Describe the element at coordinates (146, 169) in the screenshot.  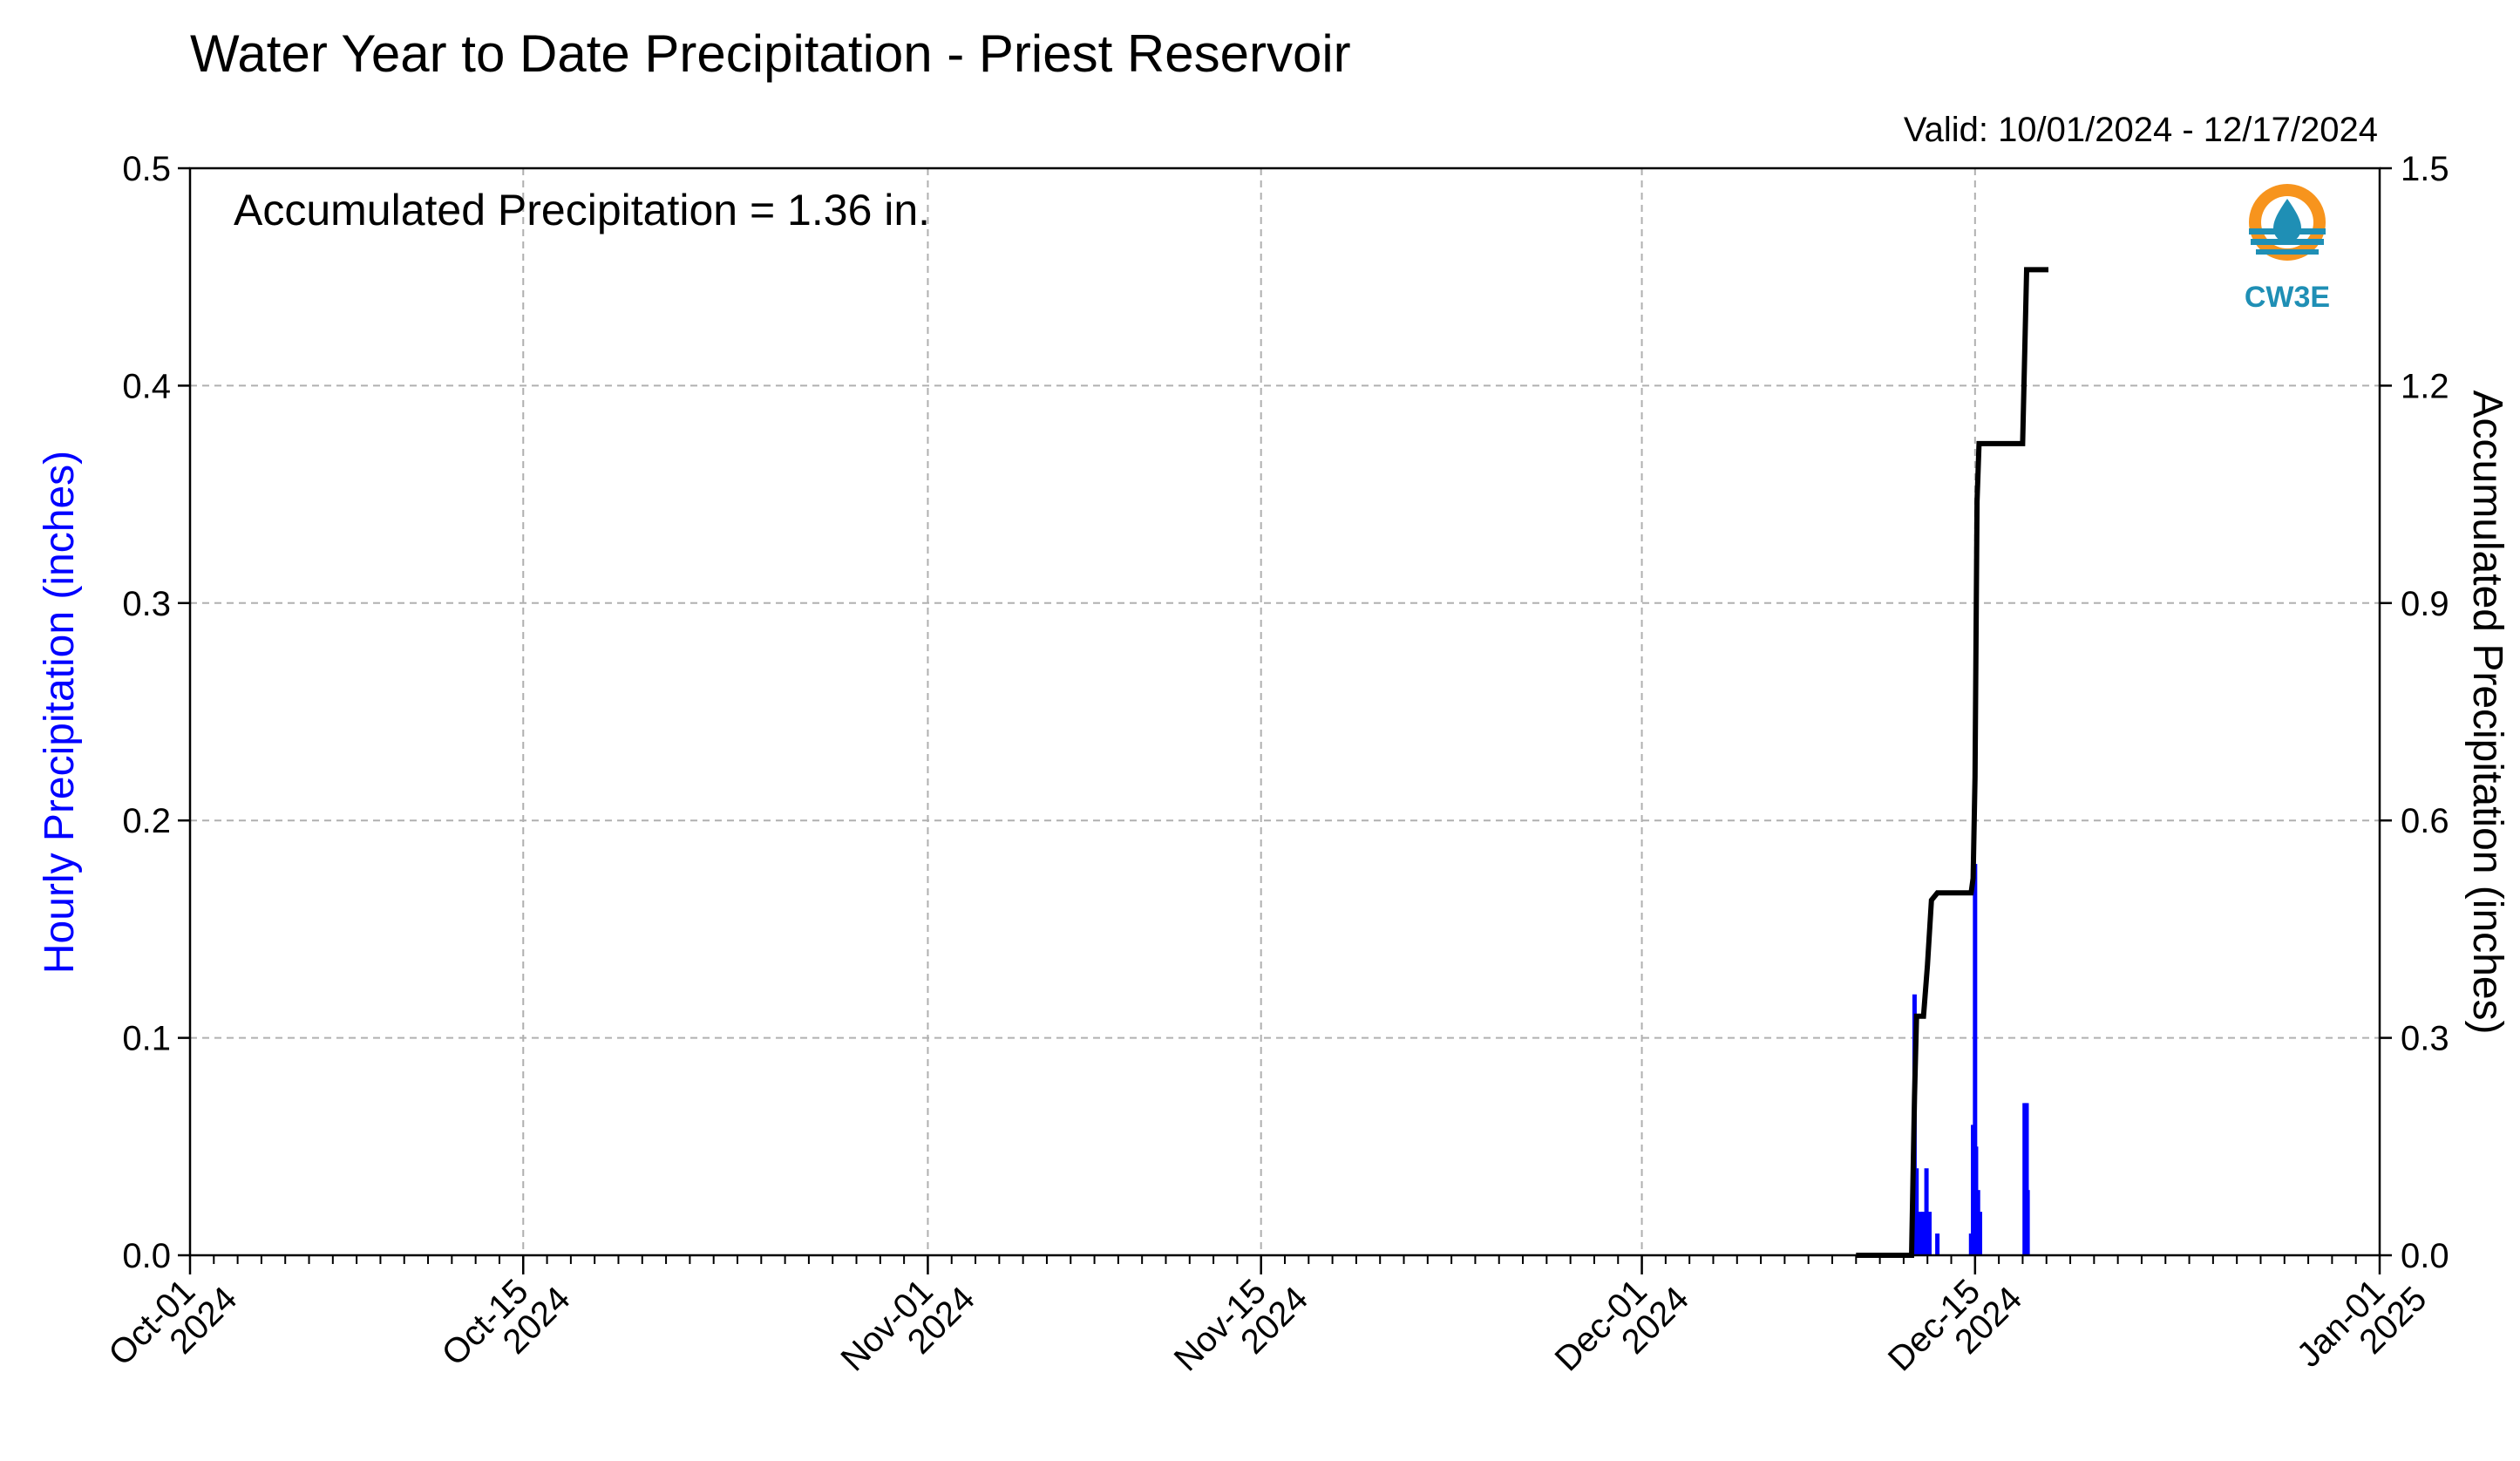
I see `left-tick-label: 0.5` at that location.